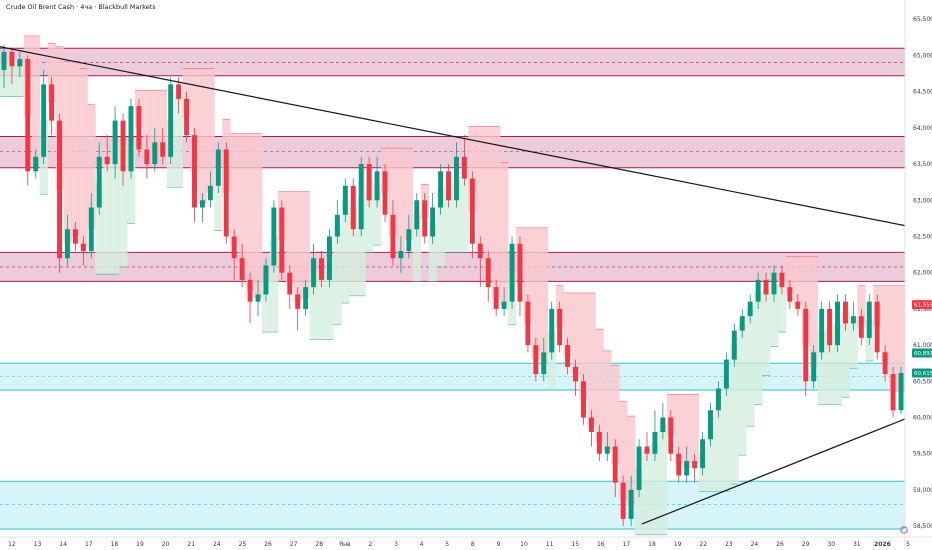 Image resolution: width=932 pixels, height=550 pixels. What do you see at coordinates (243, 544) in the screenshot?
I see `x-tick-label: 25` at bounding box center [243, 544].